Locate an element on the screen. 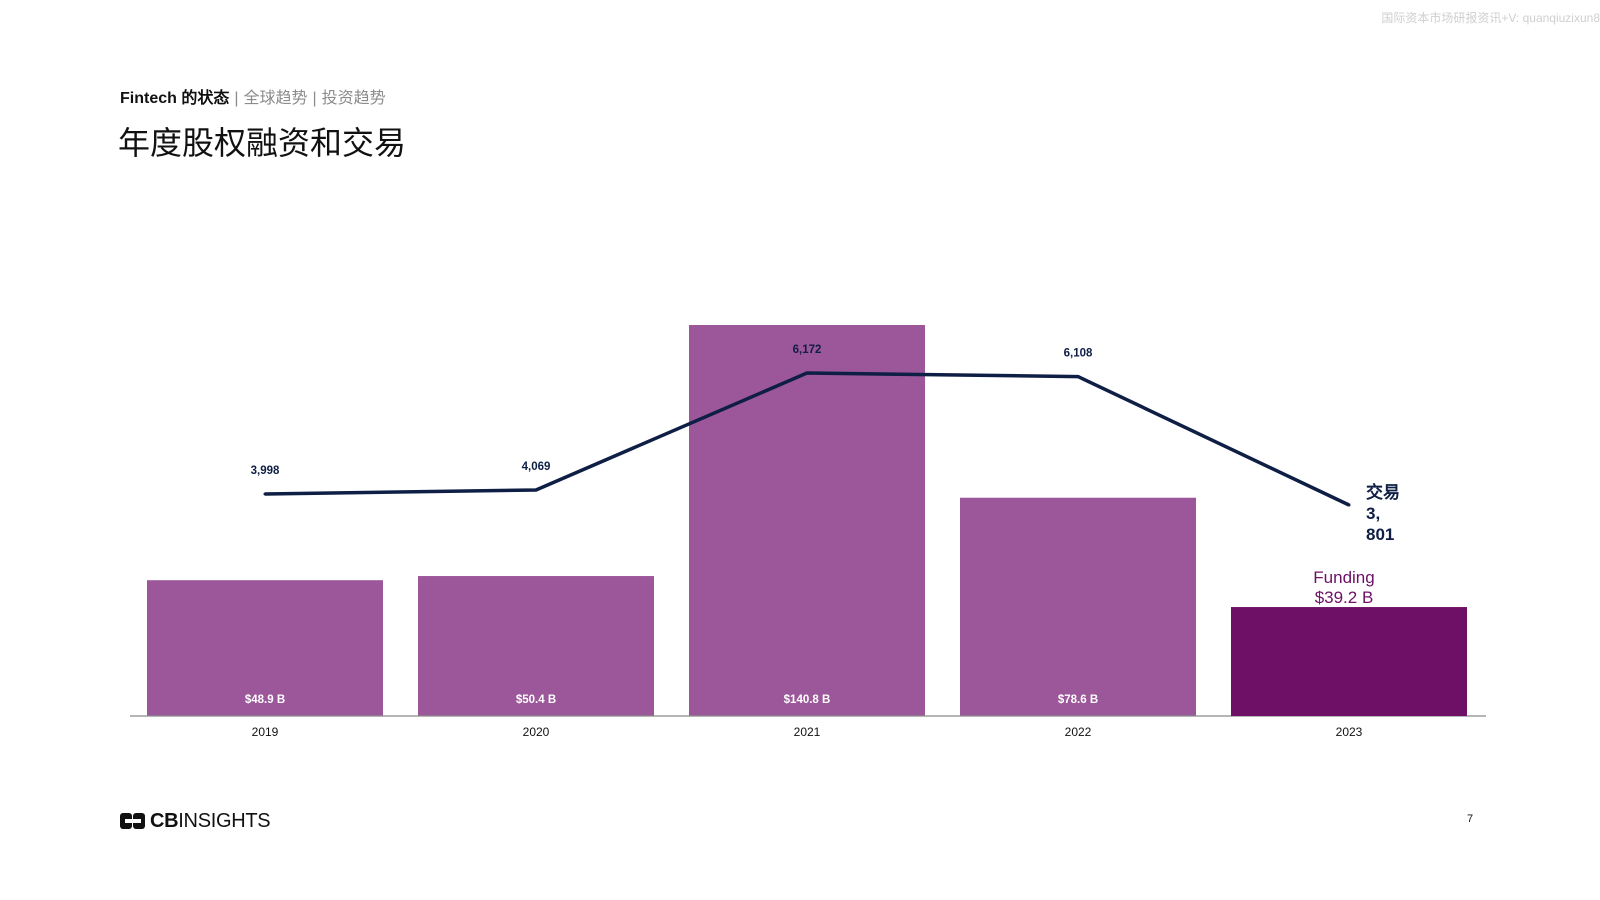  funding-bar-label: $140.8 B is located at coordinates (807, 700).